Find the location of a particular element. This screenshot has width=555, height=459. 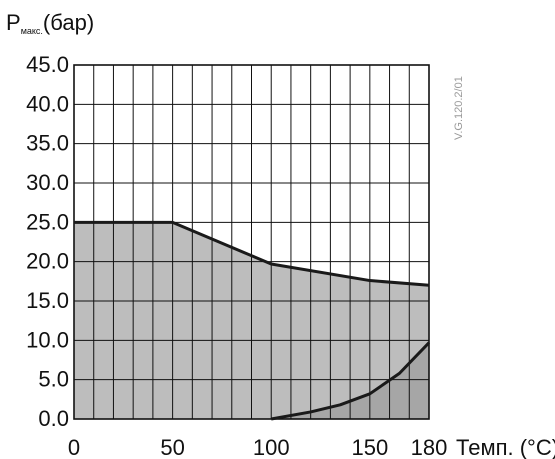

y-tick-label: 15.0 is located at coordinates (47, 300).